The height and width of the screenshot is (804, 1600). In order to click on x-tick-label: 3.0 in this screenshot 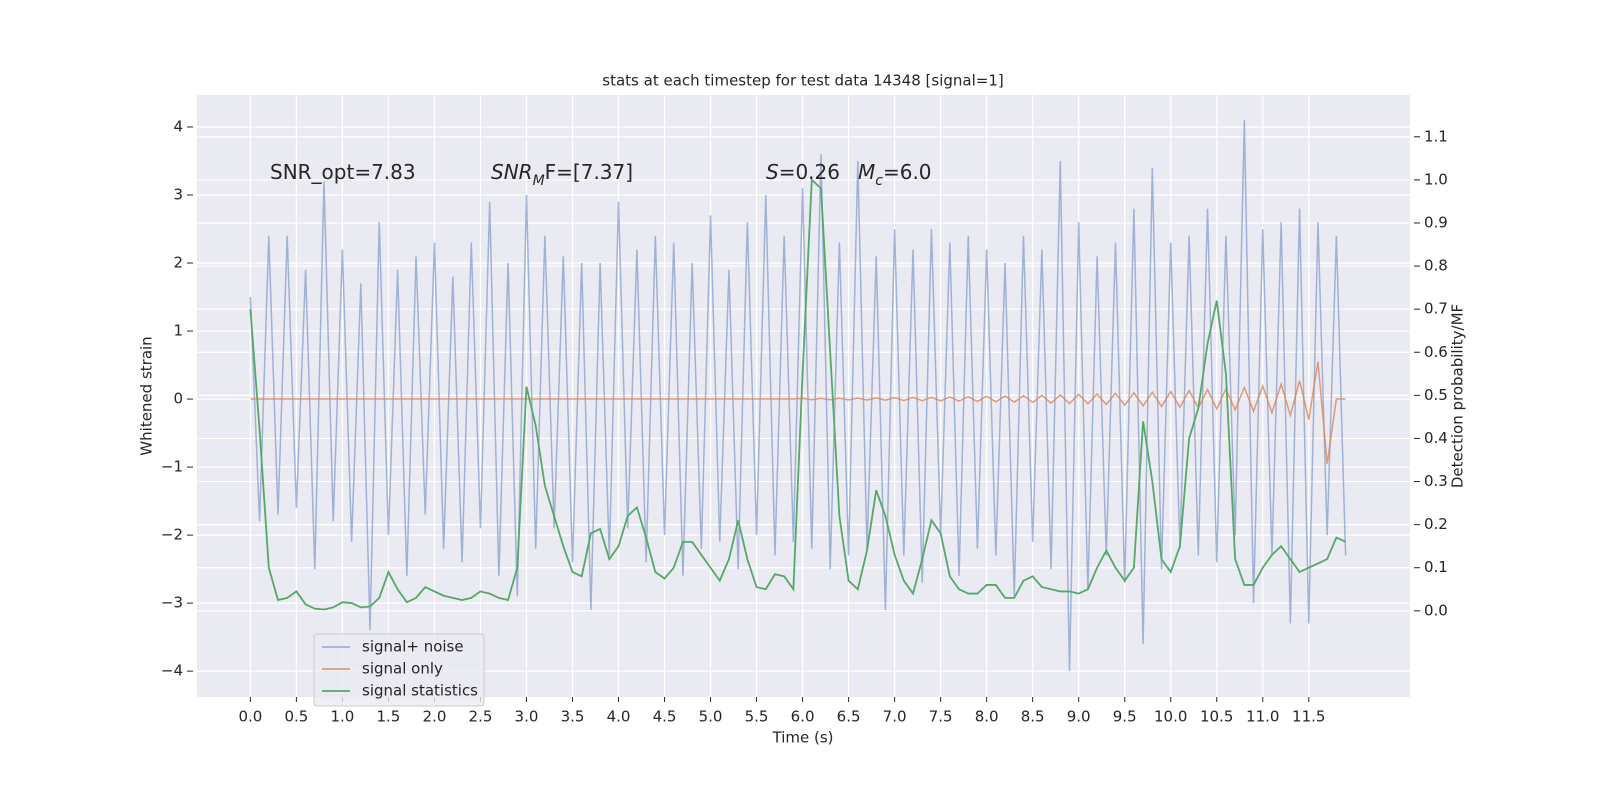, I will do `click(527, 717)`.